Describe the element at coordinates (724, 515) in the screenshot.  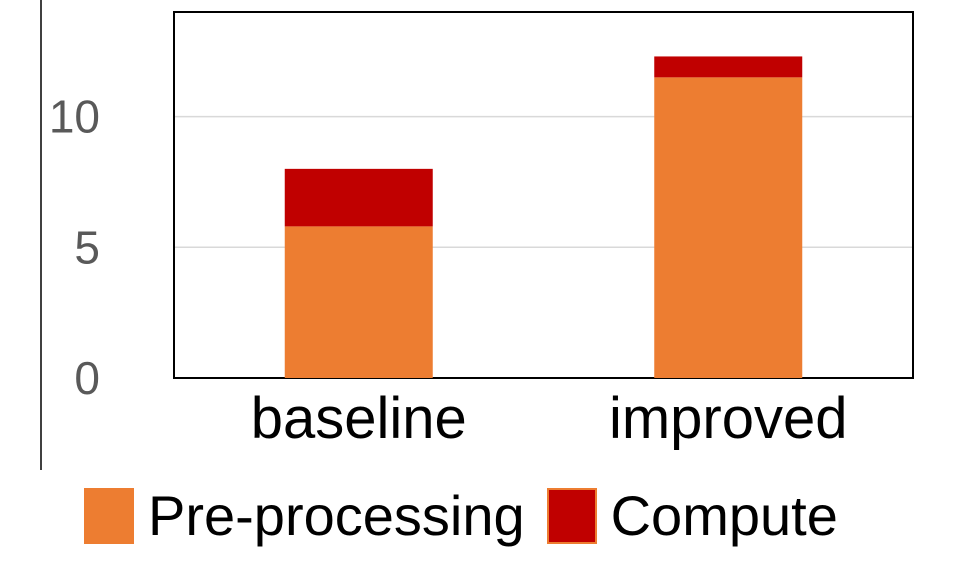
I see `legend-label-compute: Compute` at that location.